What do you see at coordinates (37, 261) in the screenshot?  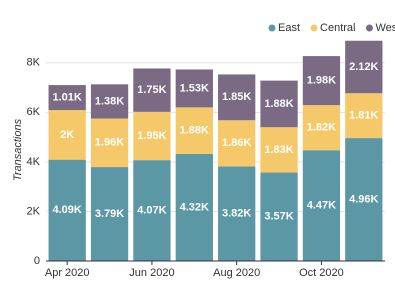 I see `y-tick-label: 0` at bounding box center [37, 261].